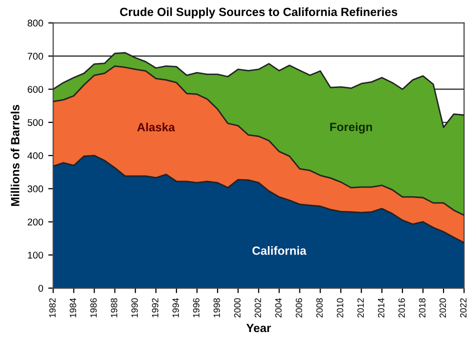  What do you see at coordinates (36, 23) in the screenshot?
I see `y-tick-label: 800` at bounding box center [36, 23].